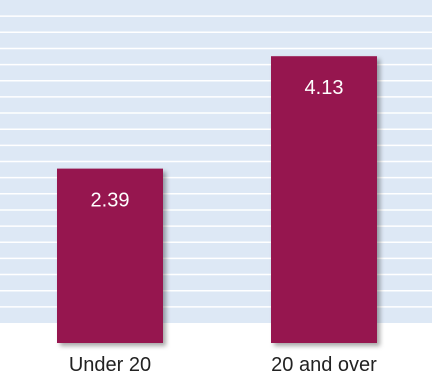 This screenshot has height=381, width=432. What do you see at coordinates (110, 365) in the screenshot?
I see `category-label-1: Under 20` at bounding box center [110, 365].